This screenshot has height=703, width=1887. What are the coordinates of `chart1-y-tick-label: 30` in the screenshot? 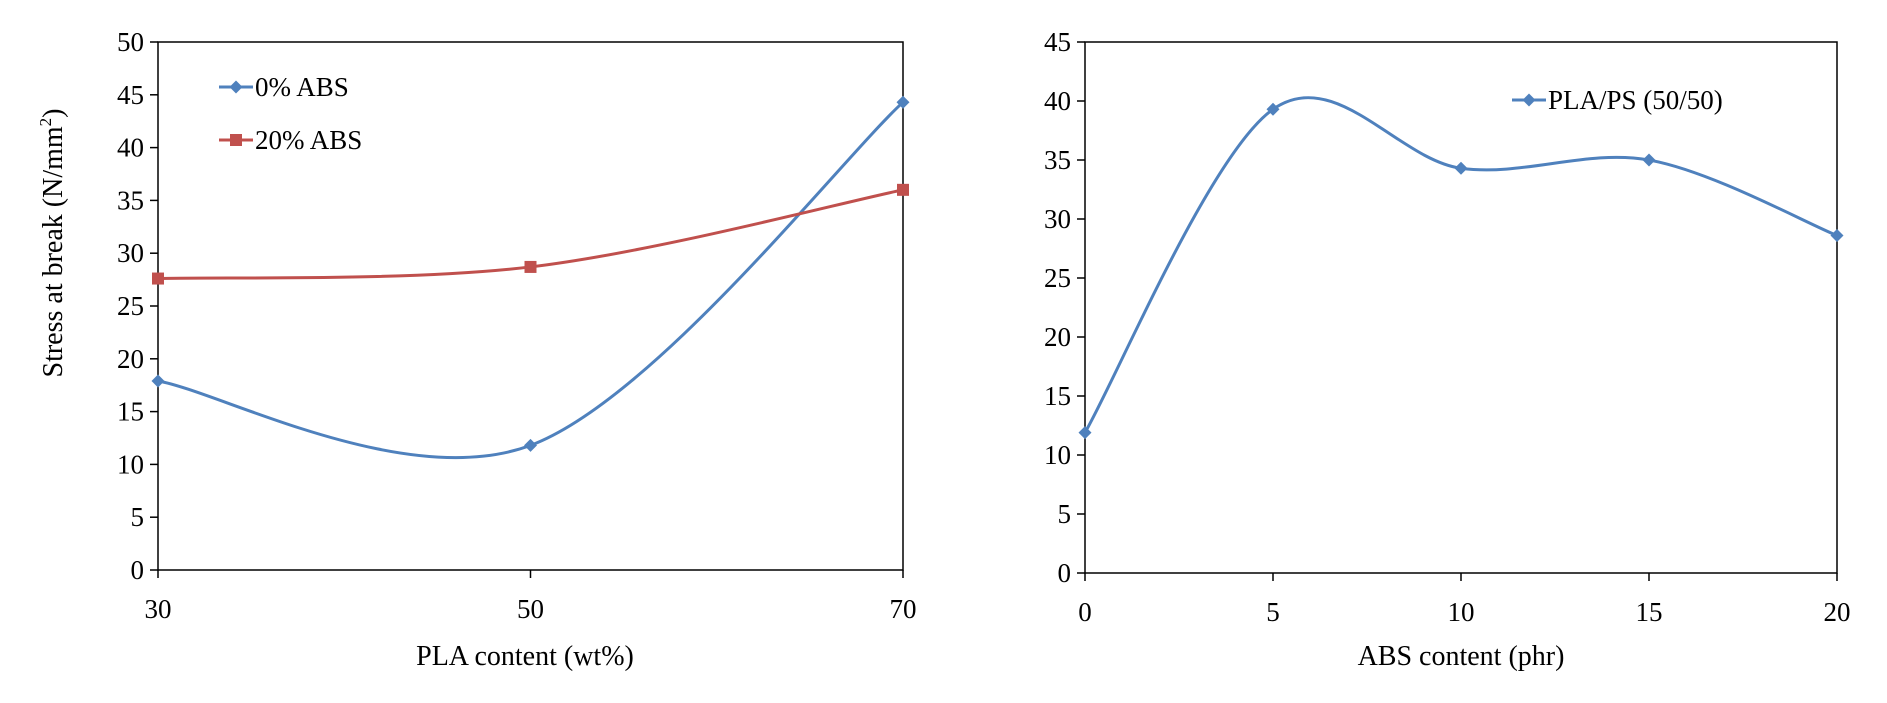 It's located at (130, 253).